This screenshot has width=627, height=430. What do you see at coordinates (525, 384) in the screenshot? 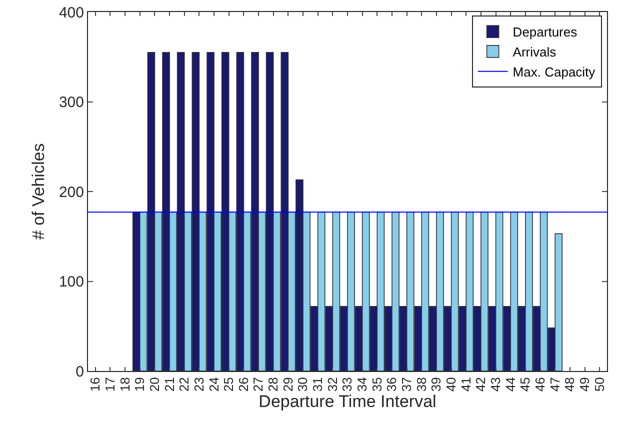
I see `x-tick-label: 45` at bounding box center [525, 384].